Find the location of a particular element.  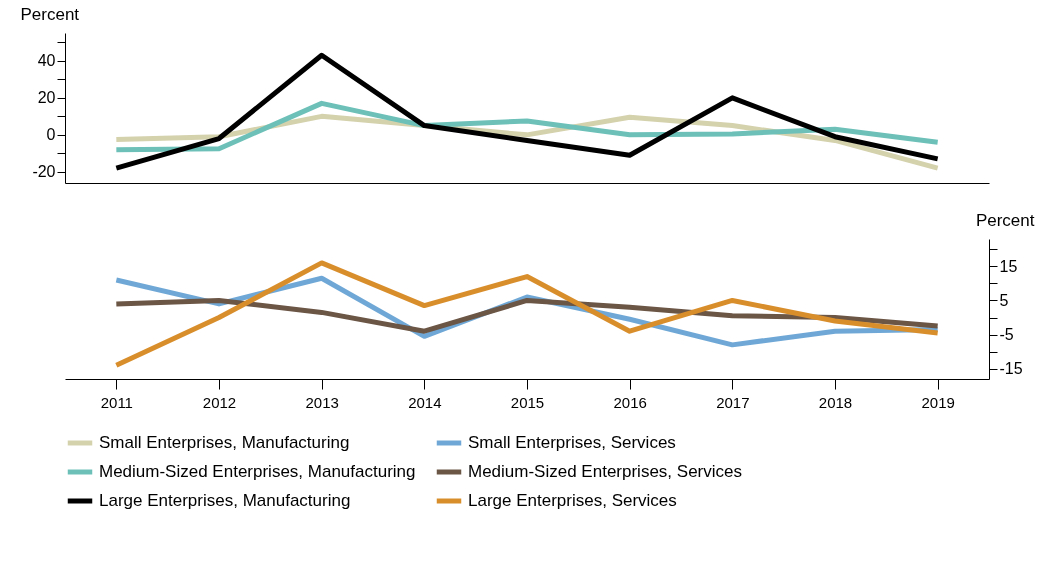

y-tick-label: 20 is located at coordinates (46, 98).